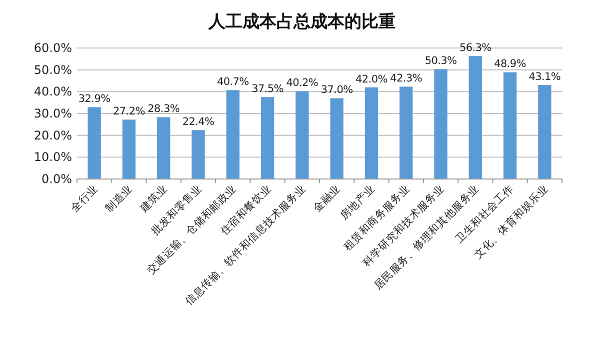 The height and width of the screenshot is (341, 604). What do you see at coordinates (475, 48) in the screenshot?
I see `data-label: 56.3%` at bounding box center [475, 48].